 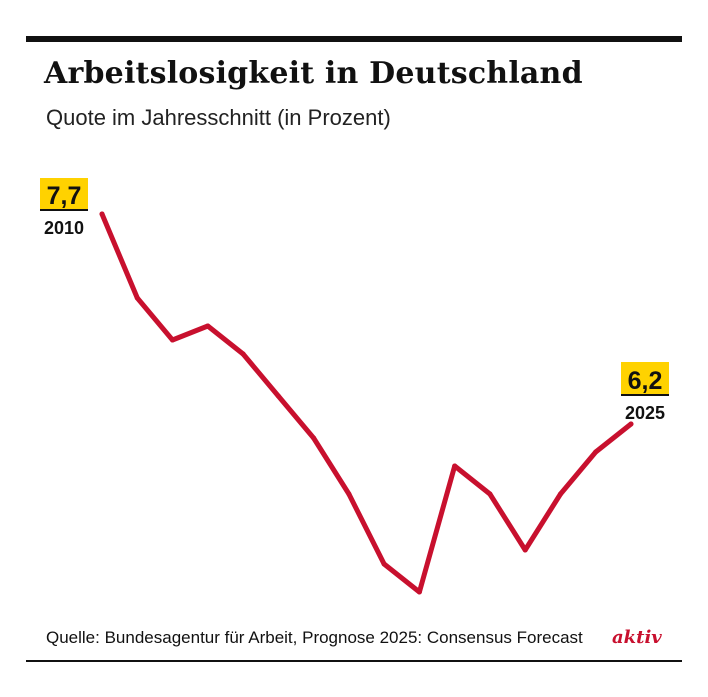 What do you see at coordinates (455, 466) in the screenshot?
I see `data-point-2020` at bounding box center [455, 466].